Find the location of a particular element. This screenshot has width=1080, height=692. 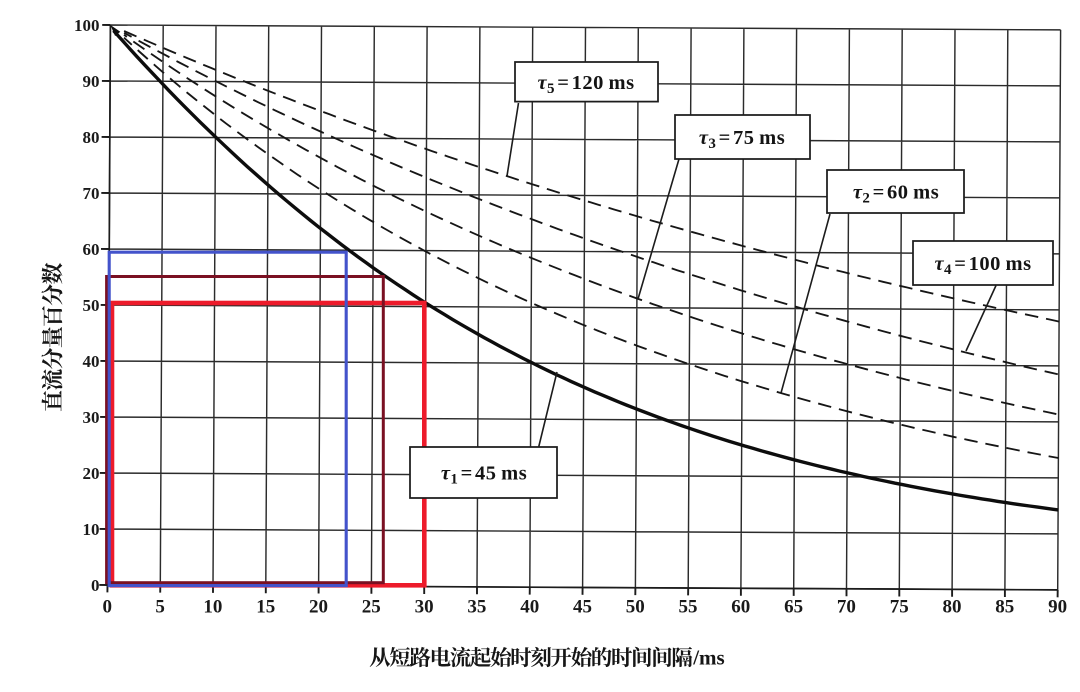

svg-text: 85 is located at coordinates (1004, 607).